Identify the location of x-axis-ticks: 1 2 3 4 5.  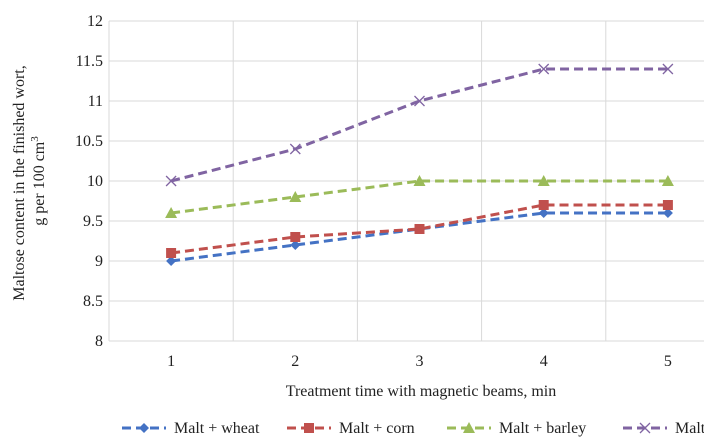
(419, 361).